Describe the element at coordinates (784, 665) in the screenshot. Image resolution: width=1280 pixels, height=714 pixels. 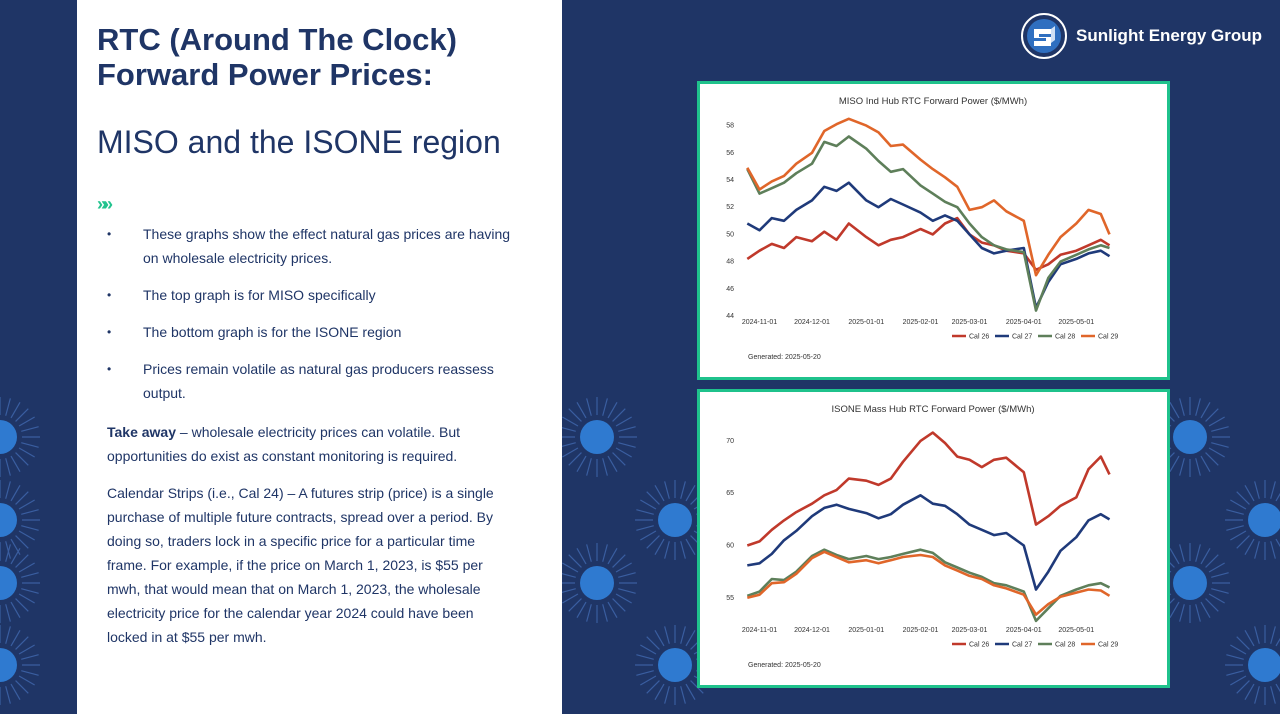
I see `generated-date: Generated: 2025-05-20` at that location.